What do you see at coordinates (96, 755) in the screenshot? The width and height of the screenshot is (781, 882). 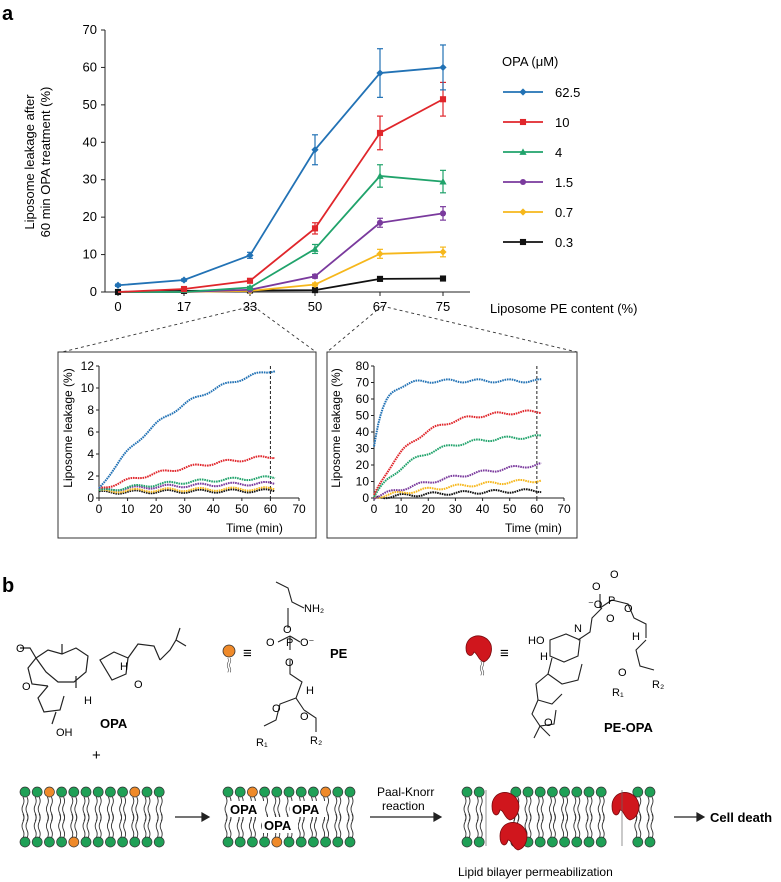 I see `plus-sign: +` at bounding box center [96, 755].